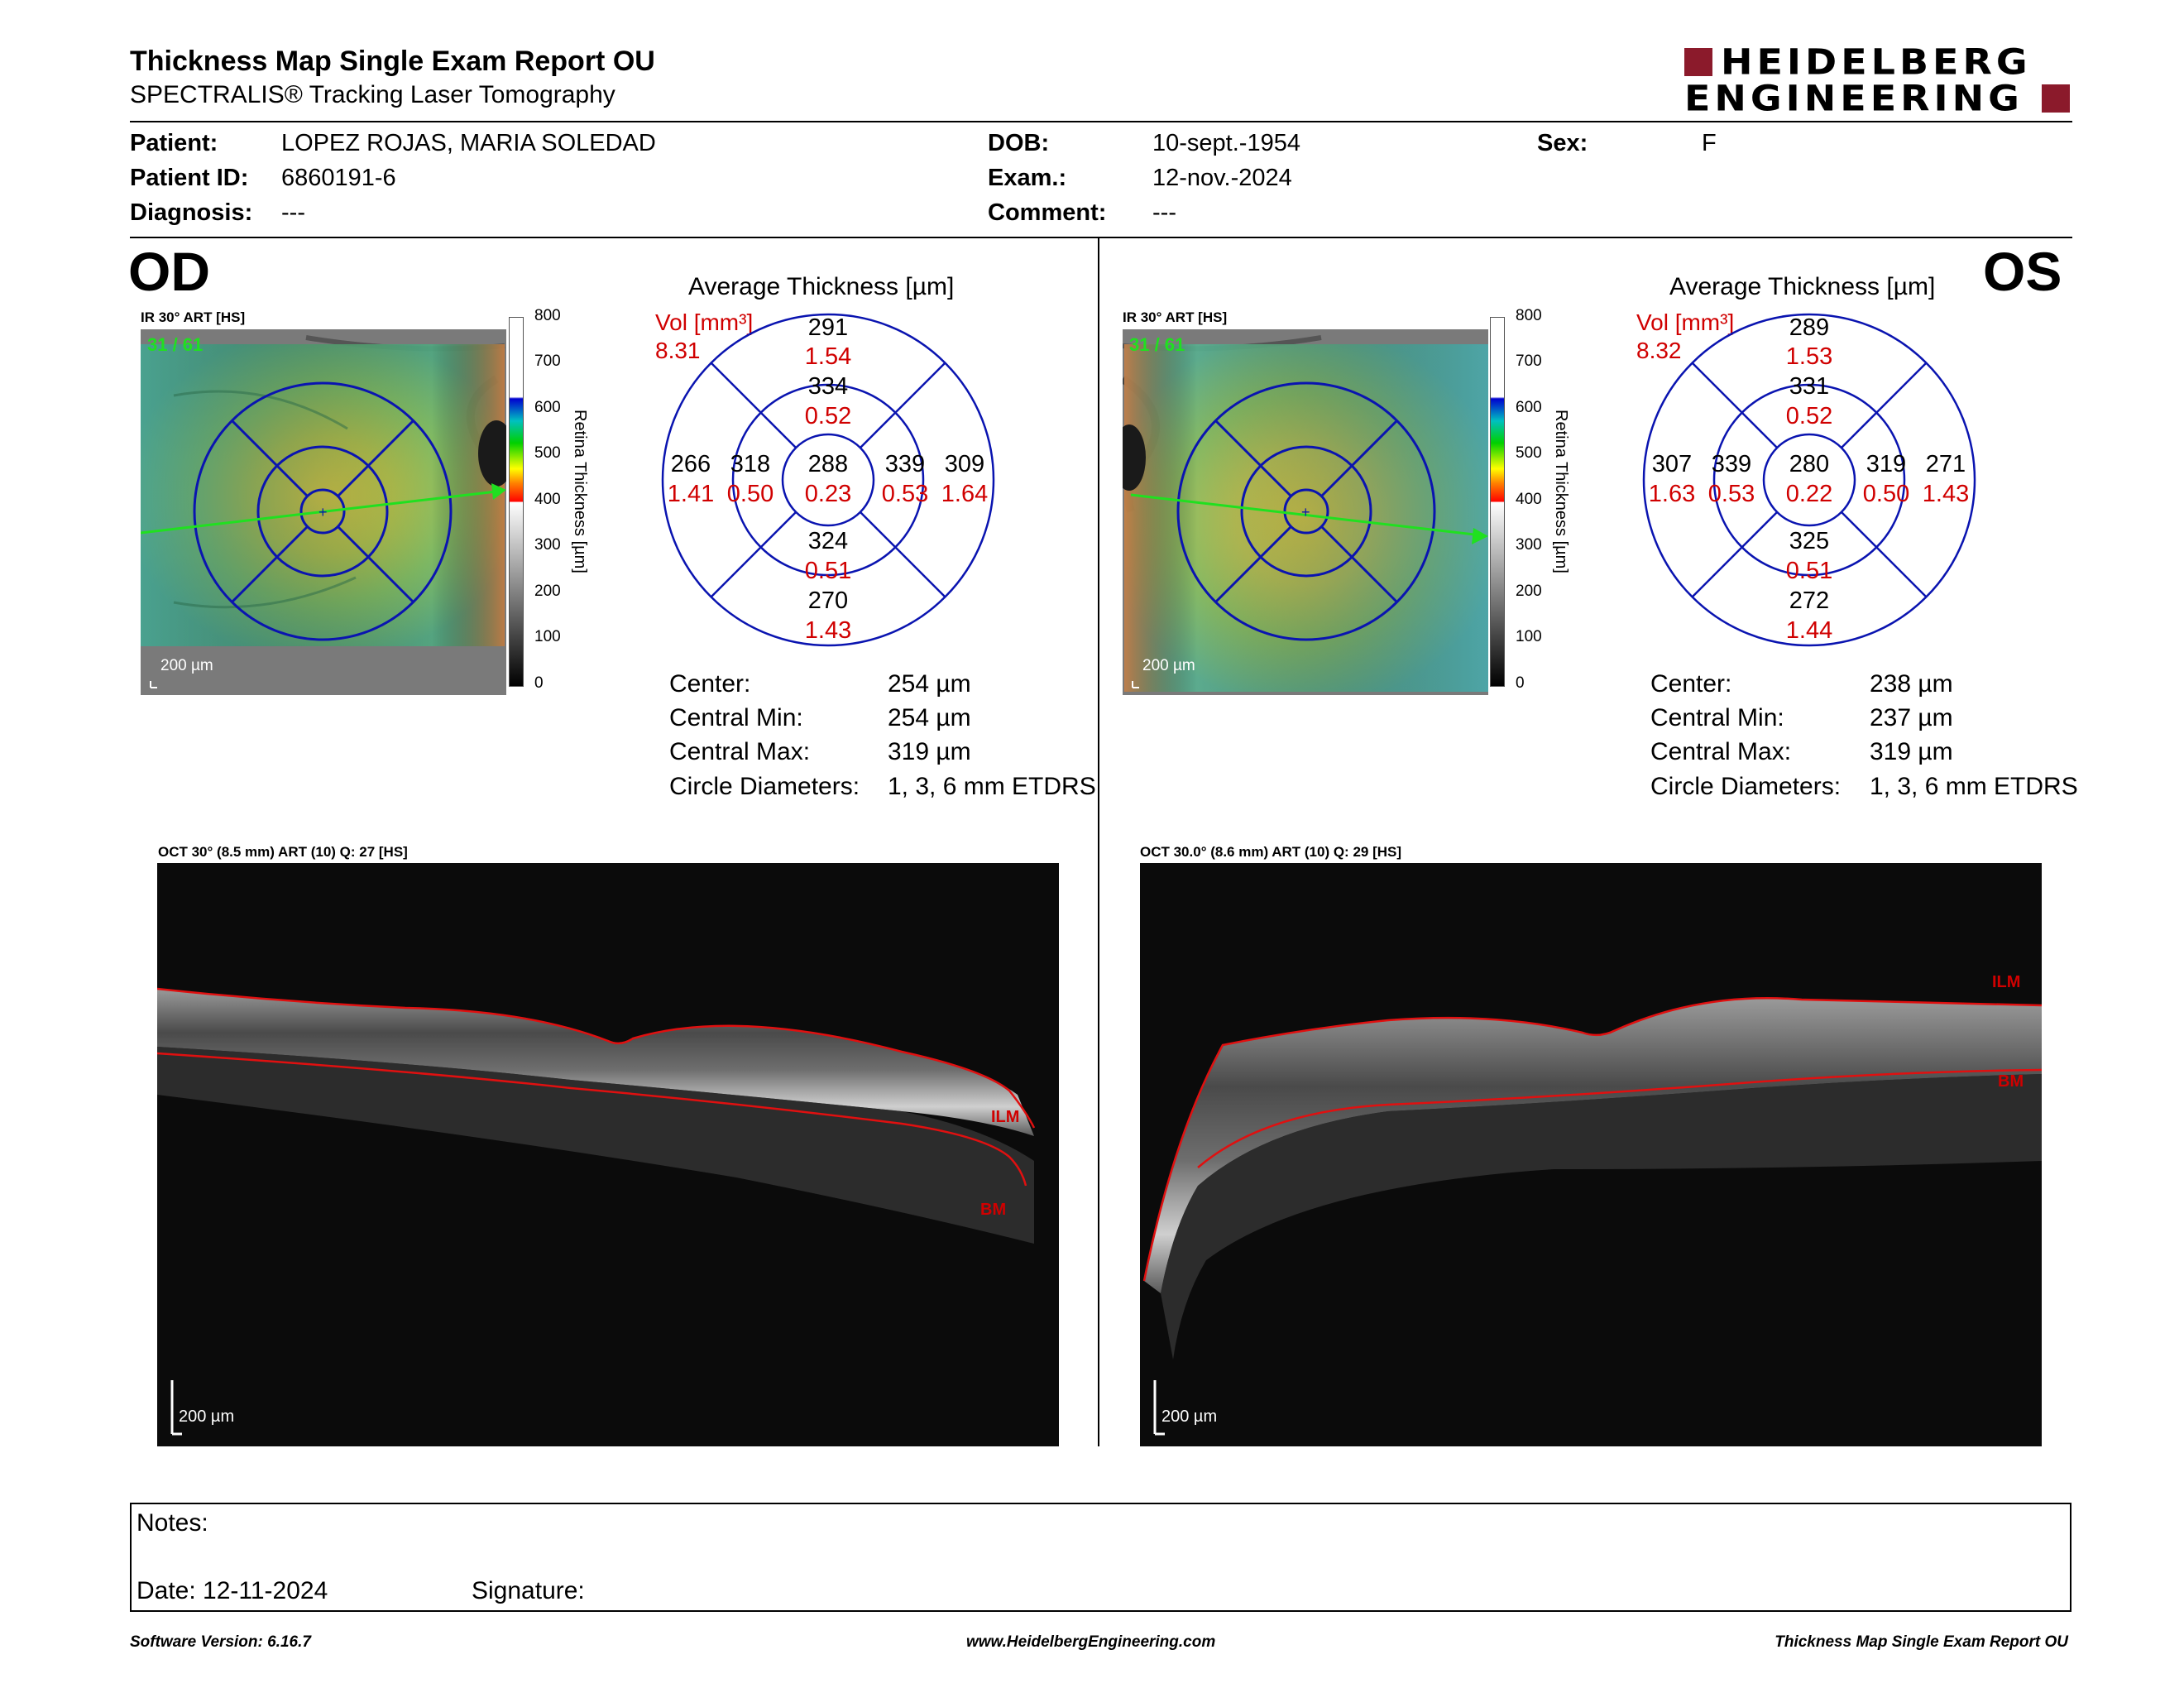  What do you see at coordinates (580, 491) in the screenshot?
I see `od-colorbar-title: Retina Thickness [µm]` at bounding box center [580, 491].